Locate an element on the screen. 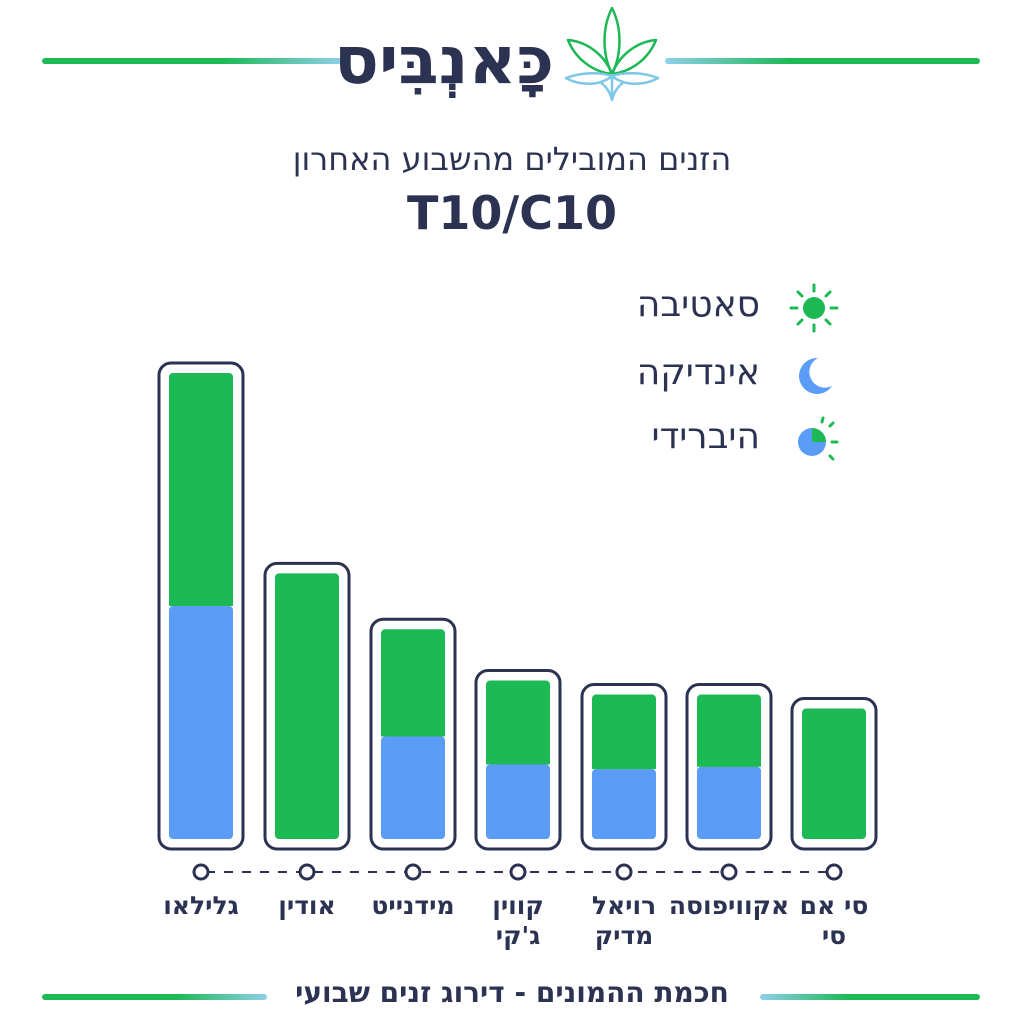 The height and width of the screenshot is (1024, 1024). moon-icon is located at coordinates (815, 375).